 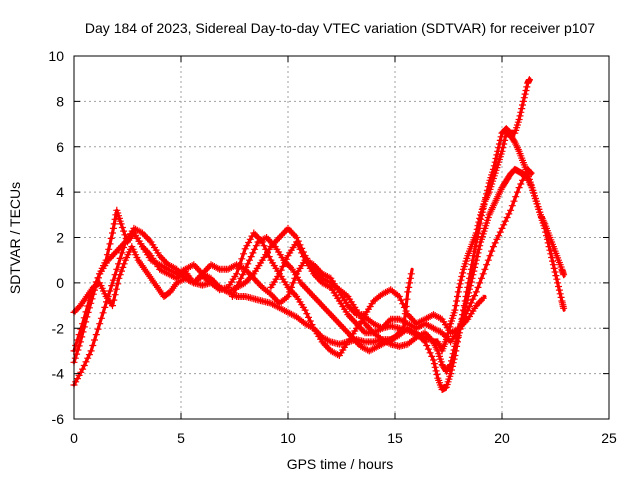 I want to click on y-tick-label: -6, so click(x=58, y=419).